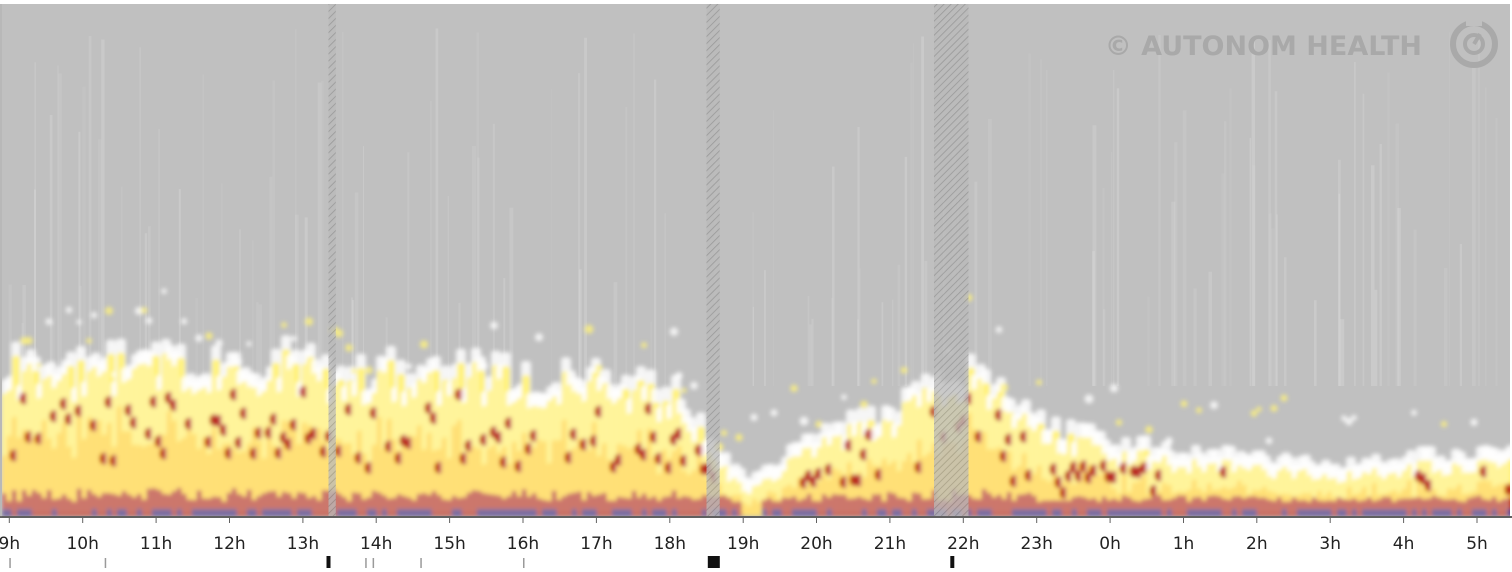  Describe the element at coordinates (449, 544) in the screenshot. I see `x-tick-label: 15h` at that location.